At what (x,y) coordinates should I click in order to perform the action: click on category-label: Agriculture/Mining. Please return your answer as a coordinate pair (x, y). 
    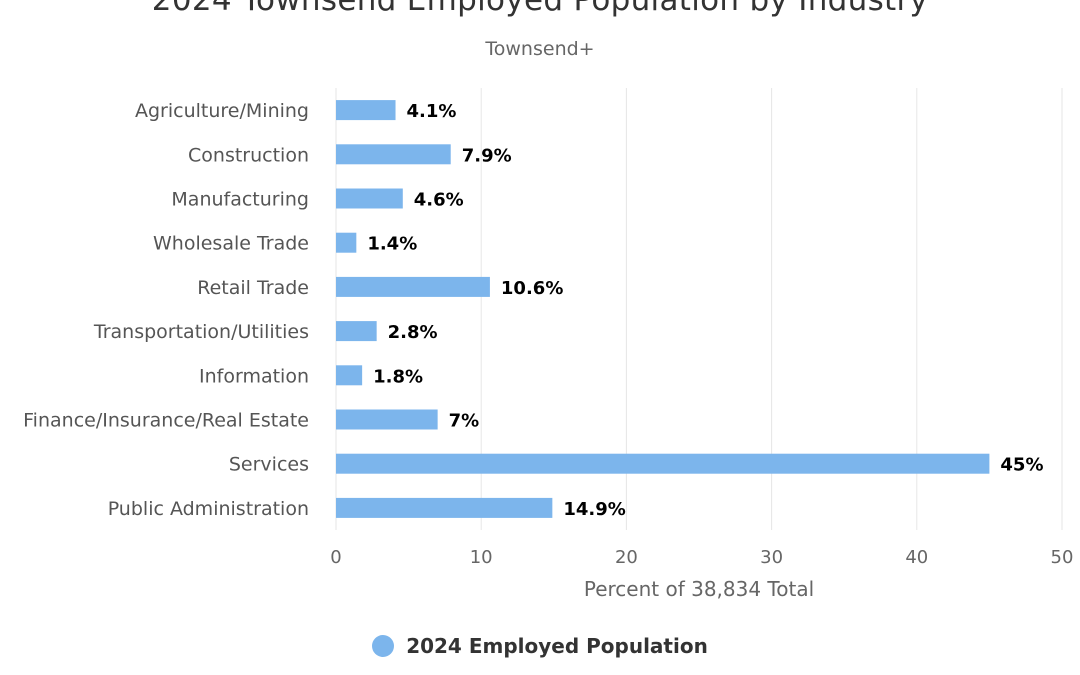
    Looking at the image, I should click on (222, 111).